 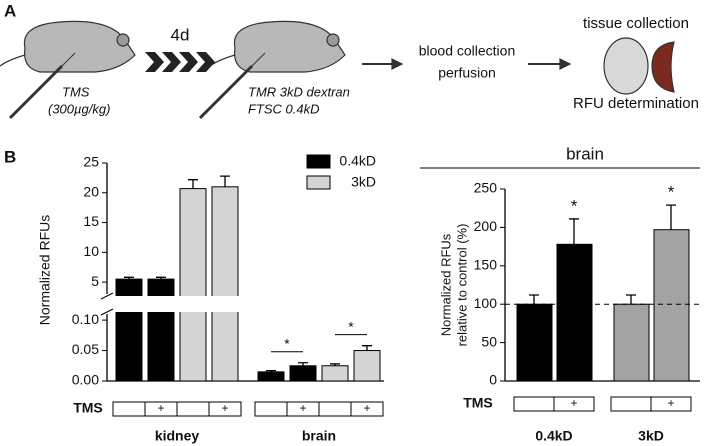 What do you see at coordinates (85, 349) in the screenshot?
I see `y-tick-label: 0.05` at bounding box center [85, 349].